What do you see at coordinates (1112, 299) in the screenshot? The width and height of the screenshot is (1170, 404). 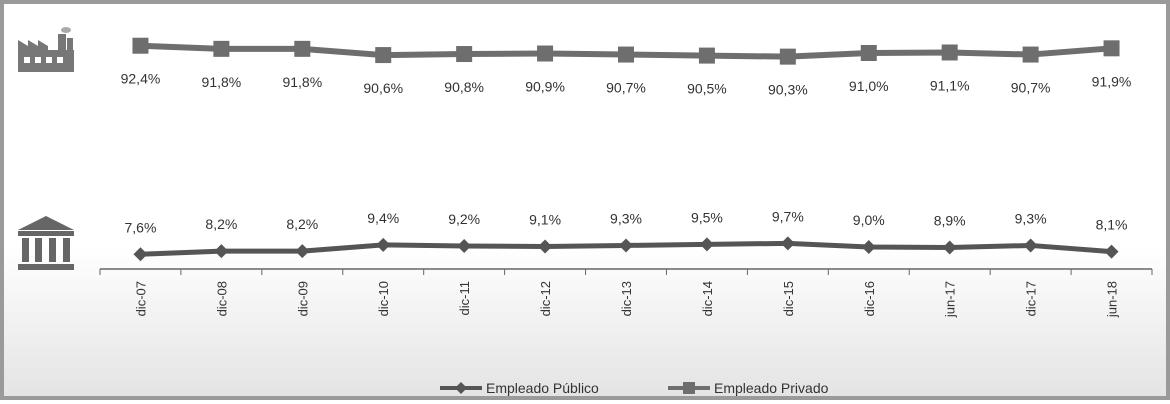 I see `x-tick-label: jun-18` at bounding box center [1112, 299].